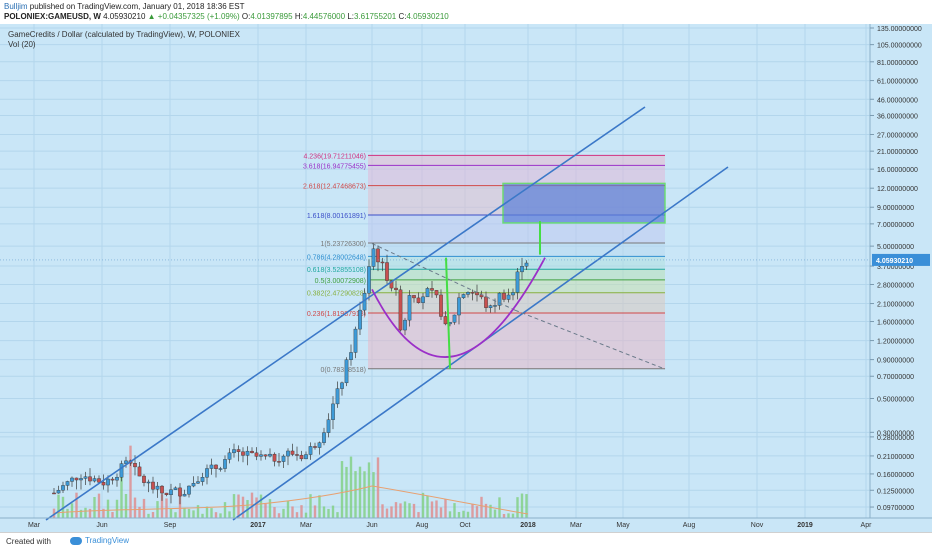  What do you see at coordinates (895, 305) in the screenshot?
I see `y-tick-label: 2.10000000` at bounding box center [895, 305].